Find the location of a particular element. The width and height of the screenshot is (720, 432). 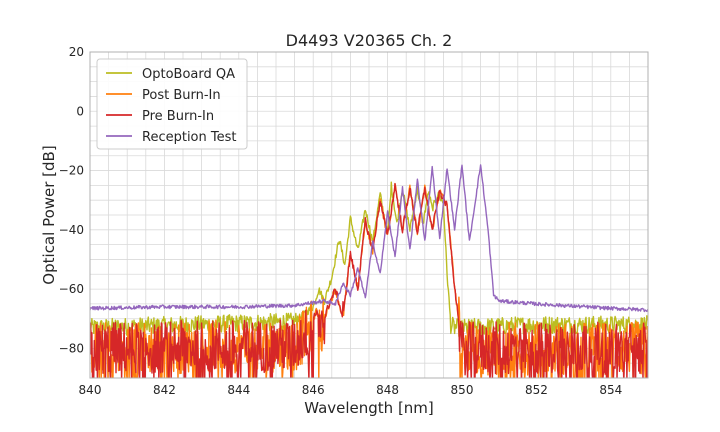

y-tick-label: −80 is located at coordinates (71, 348).